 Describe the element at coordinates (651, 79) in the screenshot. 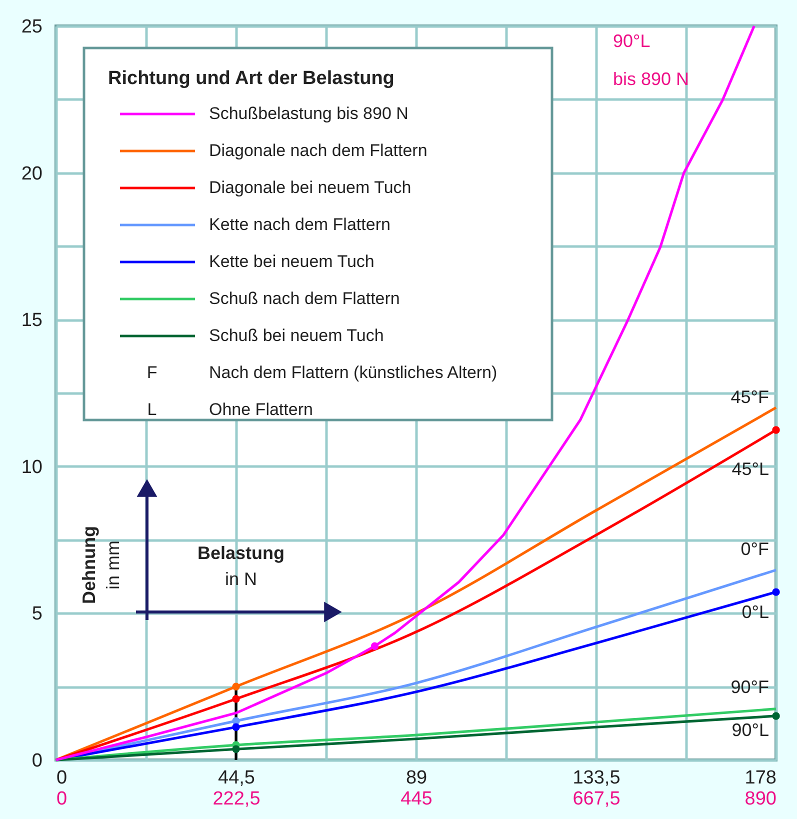

I see `annotation: bis 890 N` at that location.